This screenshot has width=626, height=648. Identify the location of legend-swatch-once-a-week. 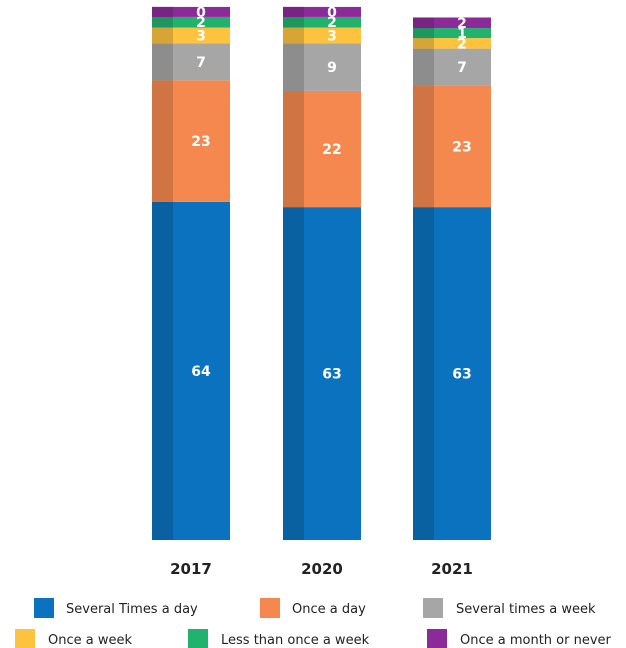
(25, 638).